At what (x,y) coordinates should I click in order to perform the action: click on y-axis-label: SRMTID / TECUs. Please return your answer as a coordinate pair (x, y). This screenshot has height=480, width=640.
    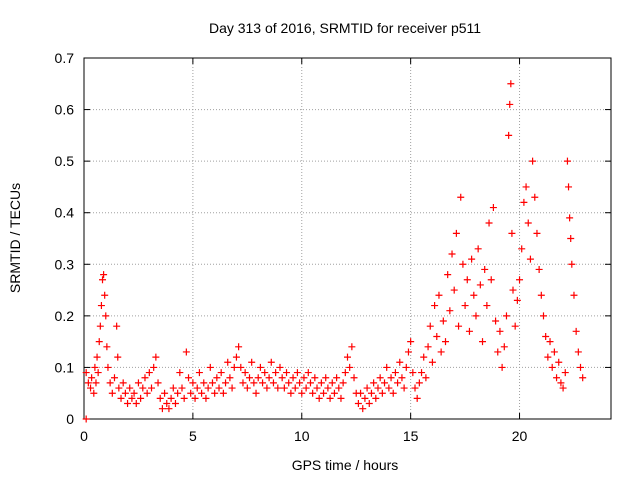
    Looking at the image, I should click on (15, 238).